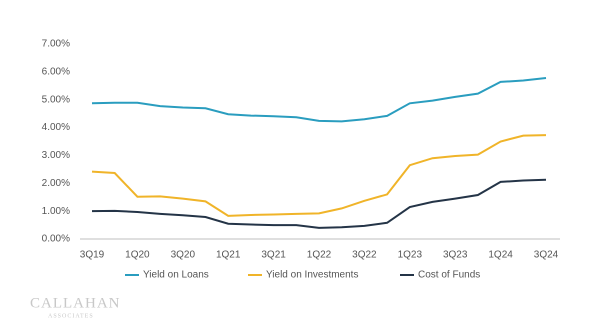 This screenshot has height=325, width=600. Describe the element at coordinates (273, 255) in the screenshot. I see `x-tick-label: 3Q21` at that location.